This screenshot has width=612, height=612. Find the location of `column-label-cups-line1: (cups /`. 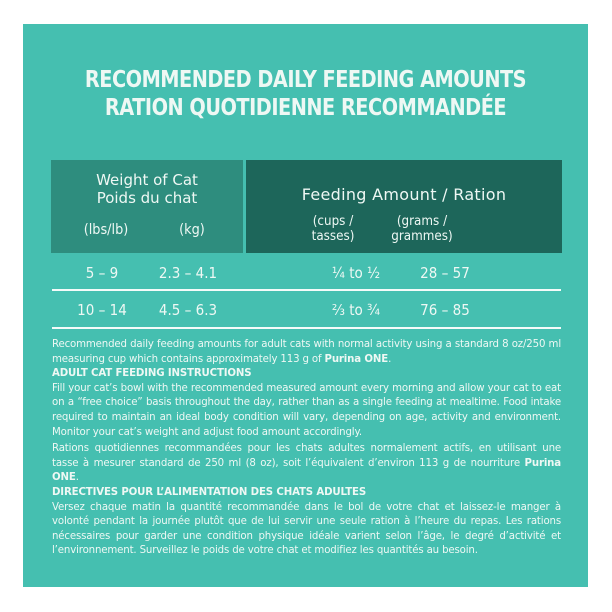

column-label-cups-line1: (cups / is located at coordinates (333, 221).